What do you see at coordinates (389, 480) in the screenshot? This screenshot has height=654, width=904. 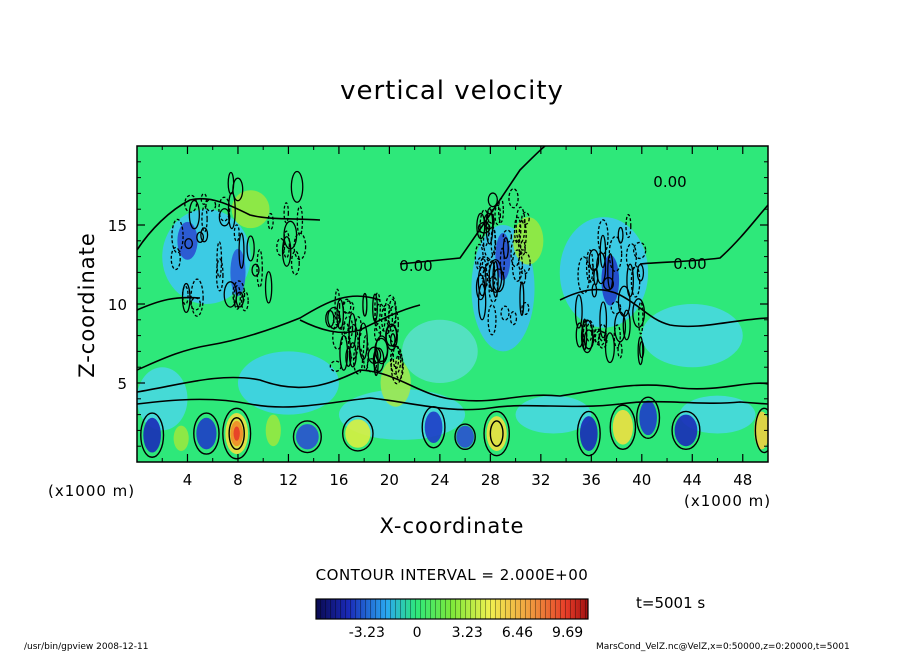 I see `x-tick-label: 20` at bounding box center [389, 480].